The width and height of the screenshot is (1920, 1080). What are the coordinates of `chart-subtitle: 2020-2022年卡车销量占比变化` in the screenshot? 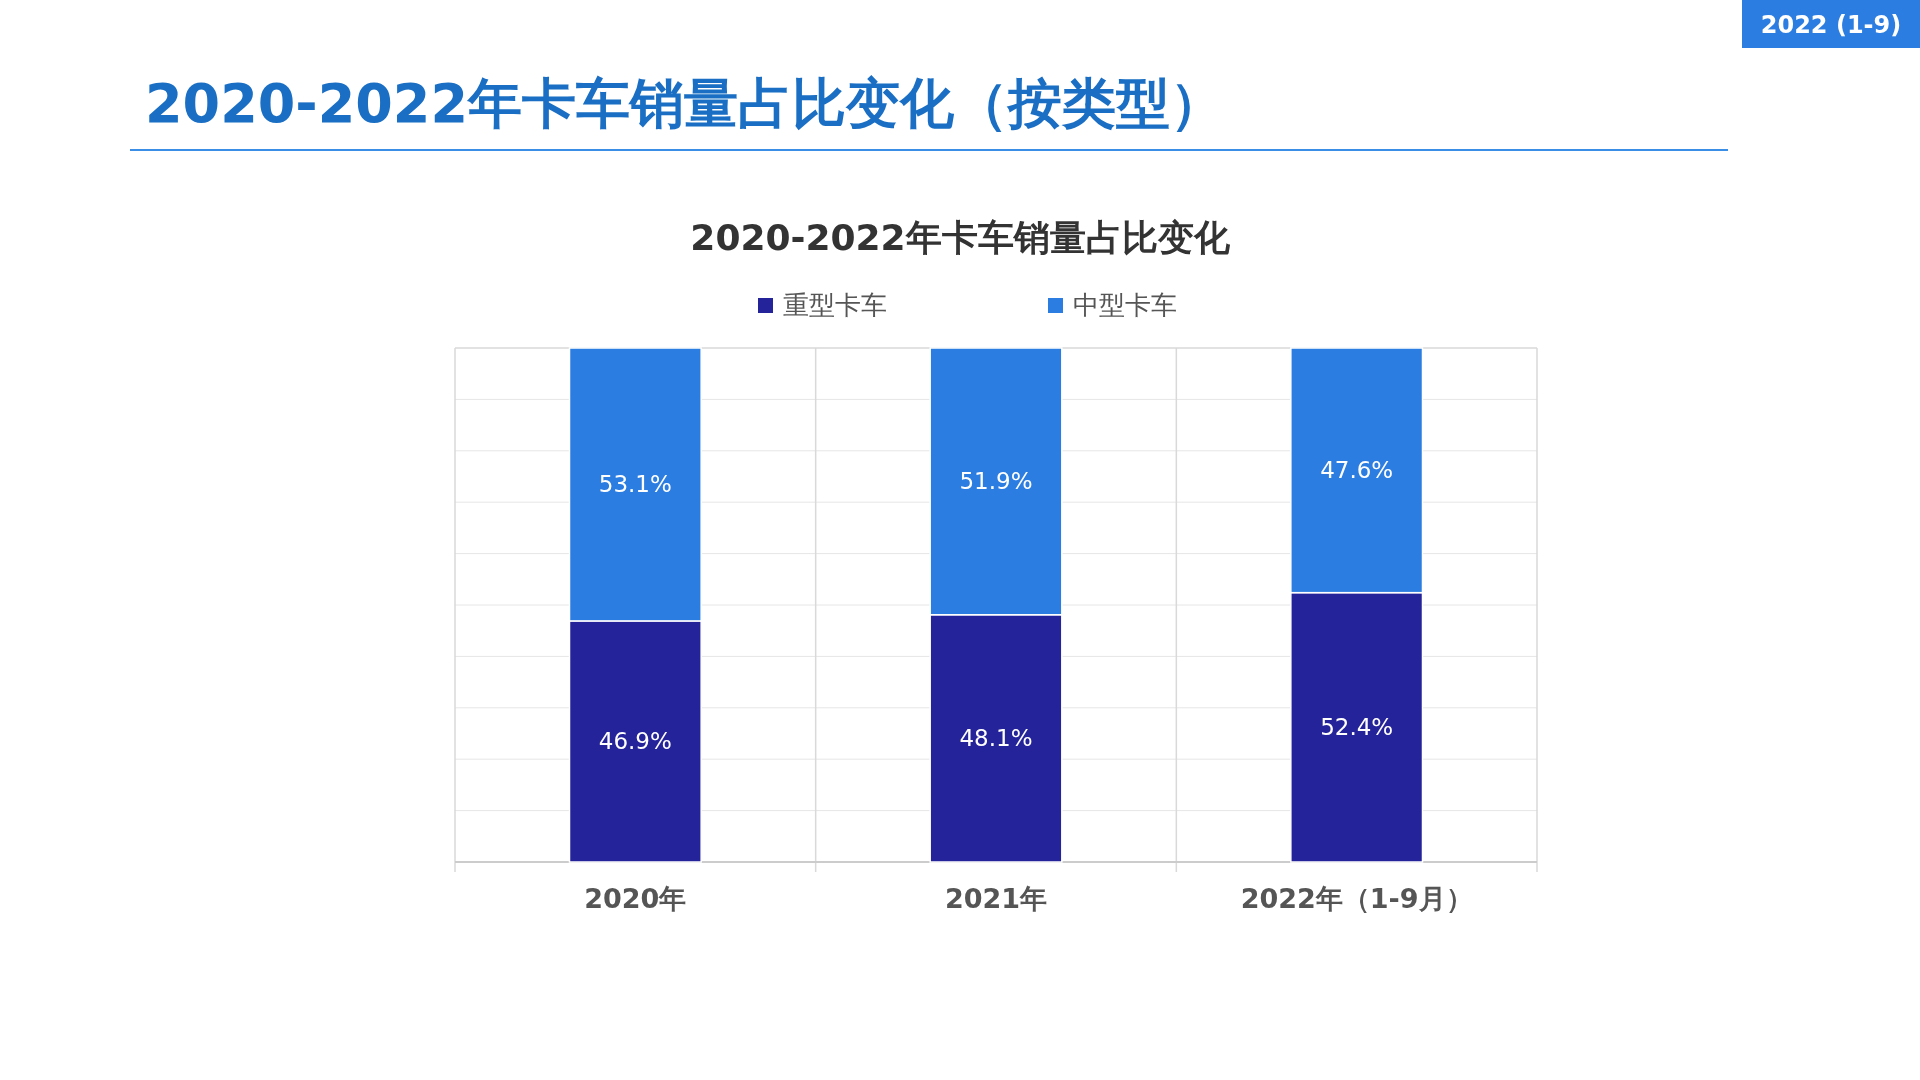 It's located at (960, 237).